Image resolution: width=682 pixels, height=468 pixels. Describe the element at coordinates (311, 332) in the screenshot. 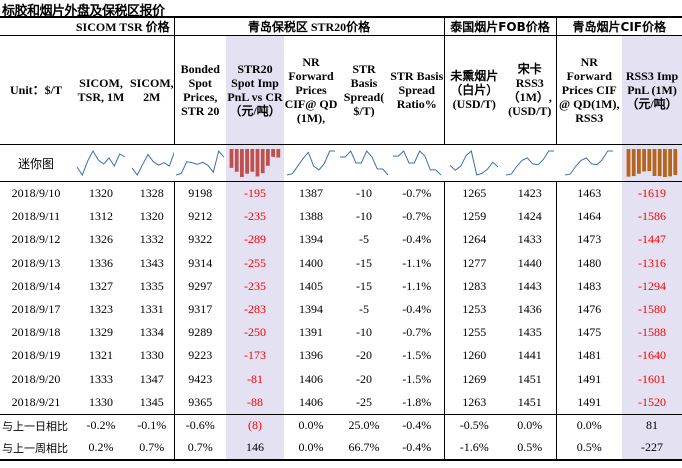

I see `cell-nr-forward: 1391` at that location.